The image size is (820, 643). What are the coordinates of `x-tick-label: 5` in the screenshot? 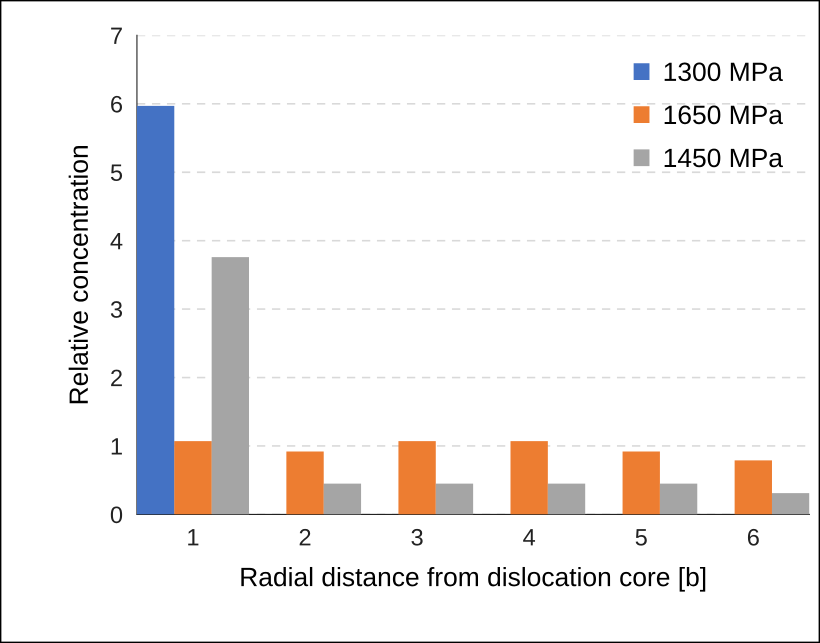 It's located at (641, 537).